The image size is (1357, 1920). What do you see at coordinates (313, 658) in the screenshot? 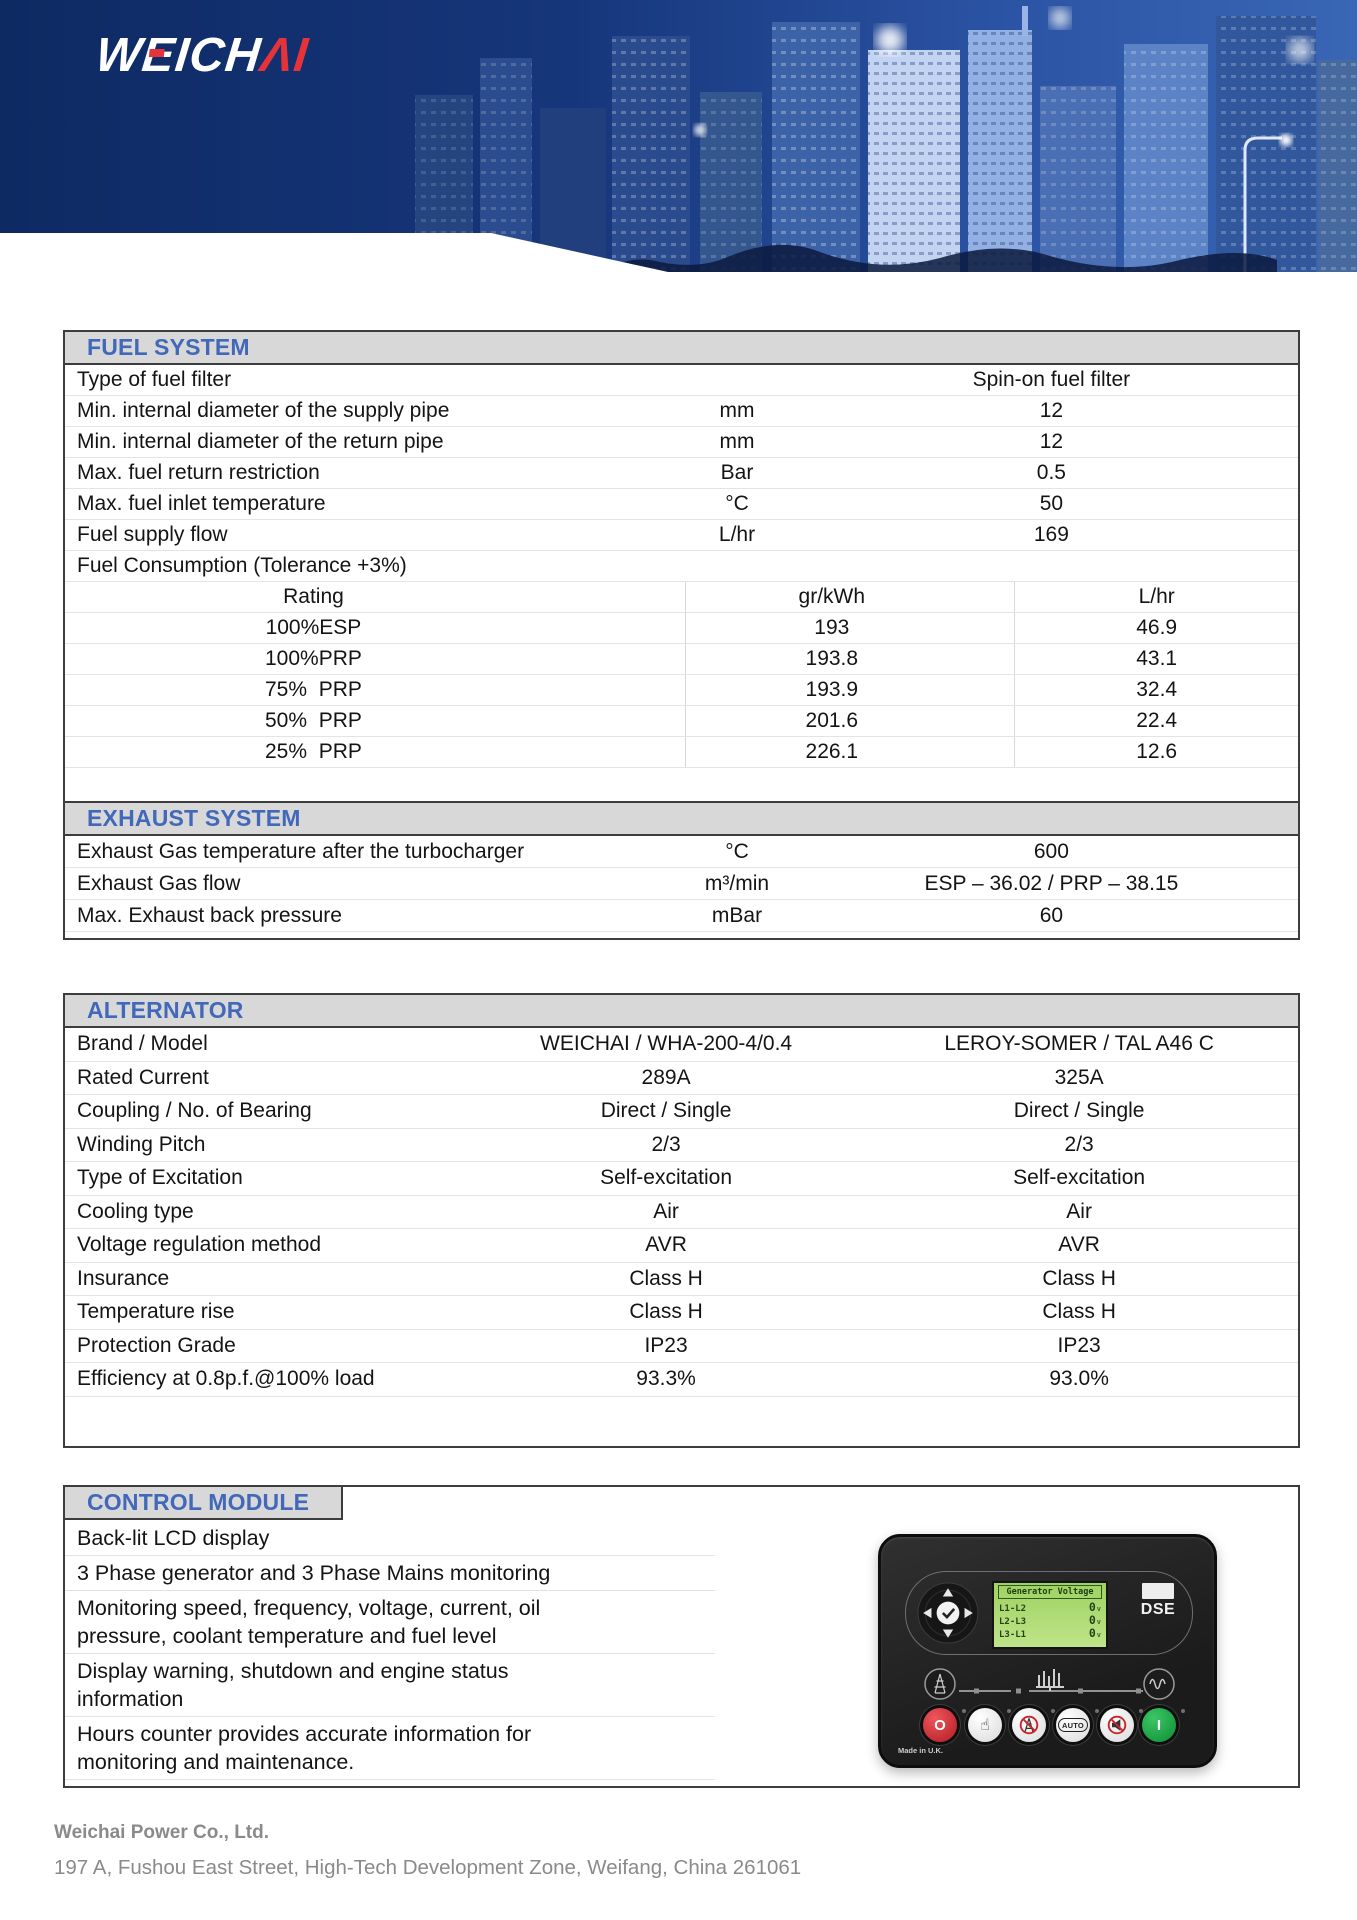
I see `cell-rating: 100%PRP` at bounding box center [313, 658].